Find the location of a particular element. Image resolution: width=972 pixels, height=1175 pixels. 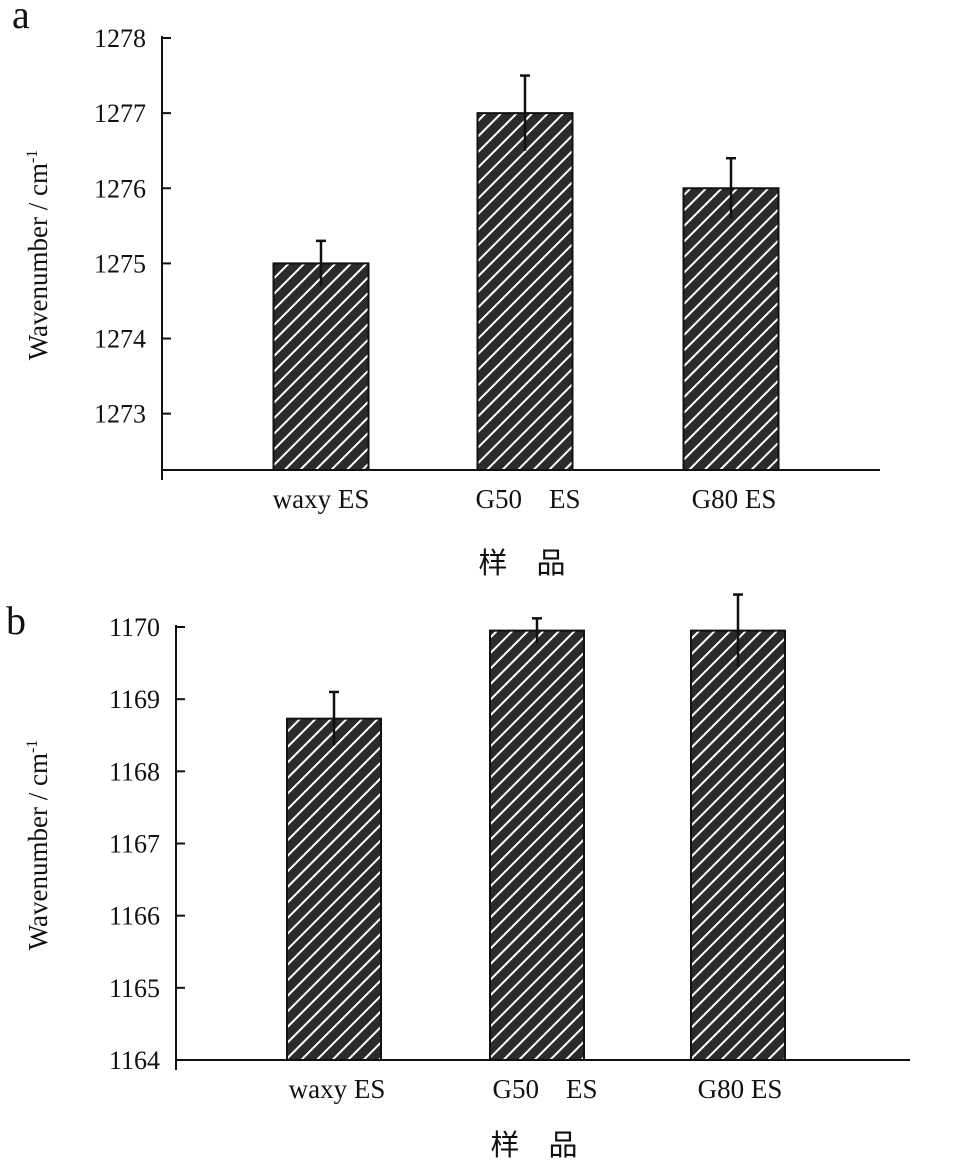

y-tick-label: 1170 is located at coordinates (134, 627).